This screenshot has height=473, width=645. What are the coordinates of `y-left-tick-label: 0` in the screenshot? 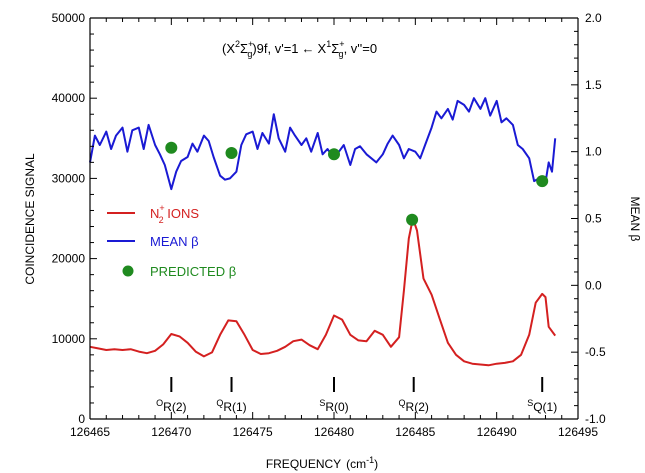 It's located at (81, 419).